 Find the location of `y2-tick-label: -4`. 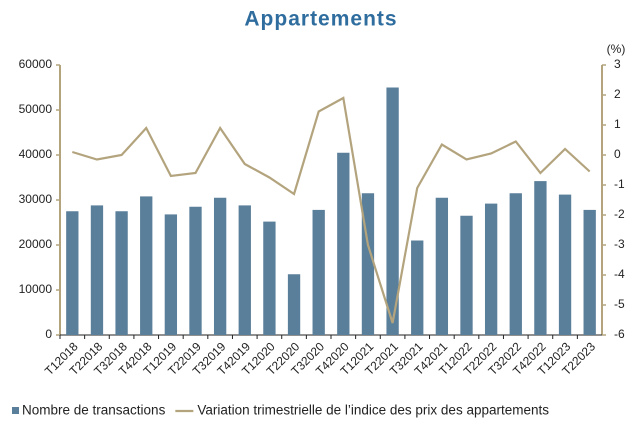

y2-tick-label: -4 is located at coordinates (619, 274).